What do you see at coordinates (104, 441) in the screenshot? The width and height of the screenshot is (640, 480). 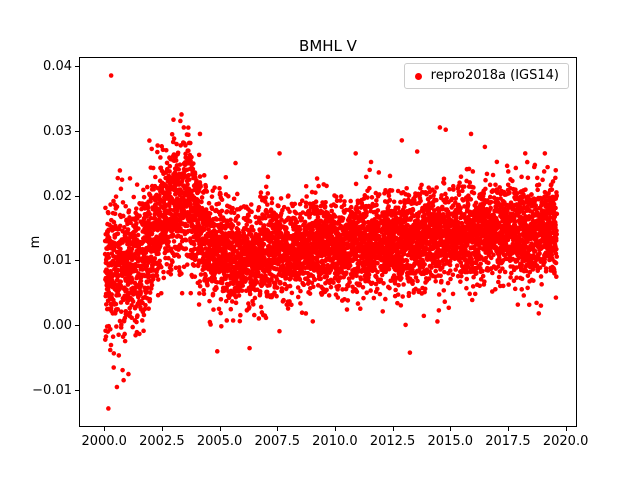 I see `x-tick-label: 2000.0` at bounding box center [104, 441].